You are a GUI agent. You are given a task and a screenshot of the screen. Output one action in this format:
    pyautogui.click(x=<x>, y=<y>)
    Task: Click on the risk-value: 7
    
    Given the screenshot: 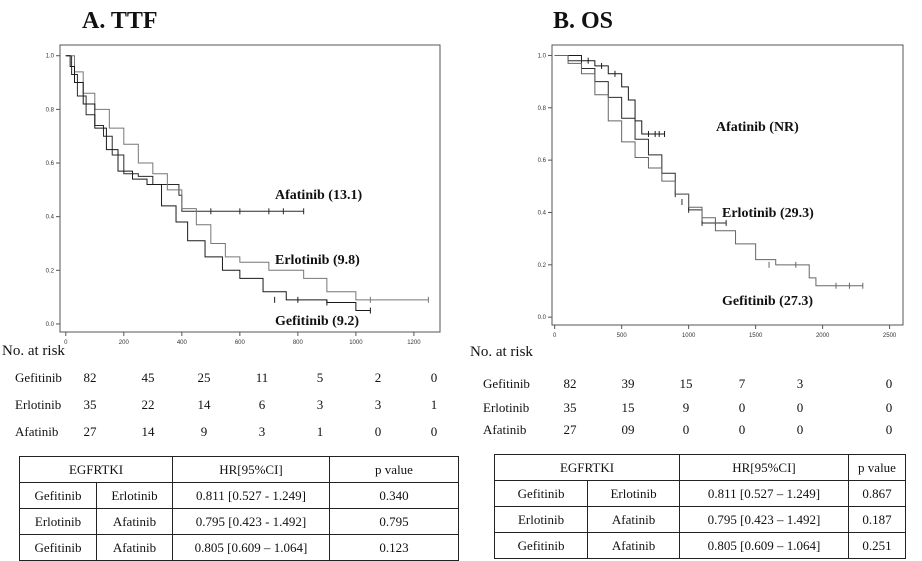 What is the action you would take?
    pyautogui.click(x=742, y=383)
    